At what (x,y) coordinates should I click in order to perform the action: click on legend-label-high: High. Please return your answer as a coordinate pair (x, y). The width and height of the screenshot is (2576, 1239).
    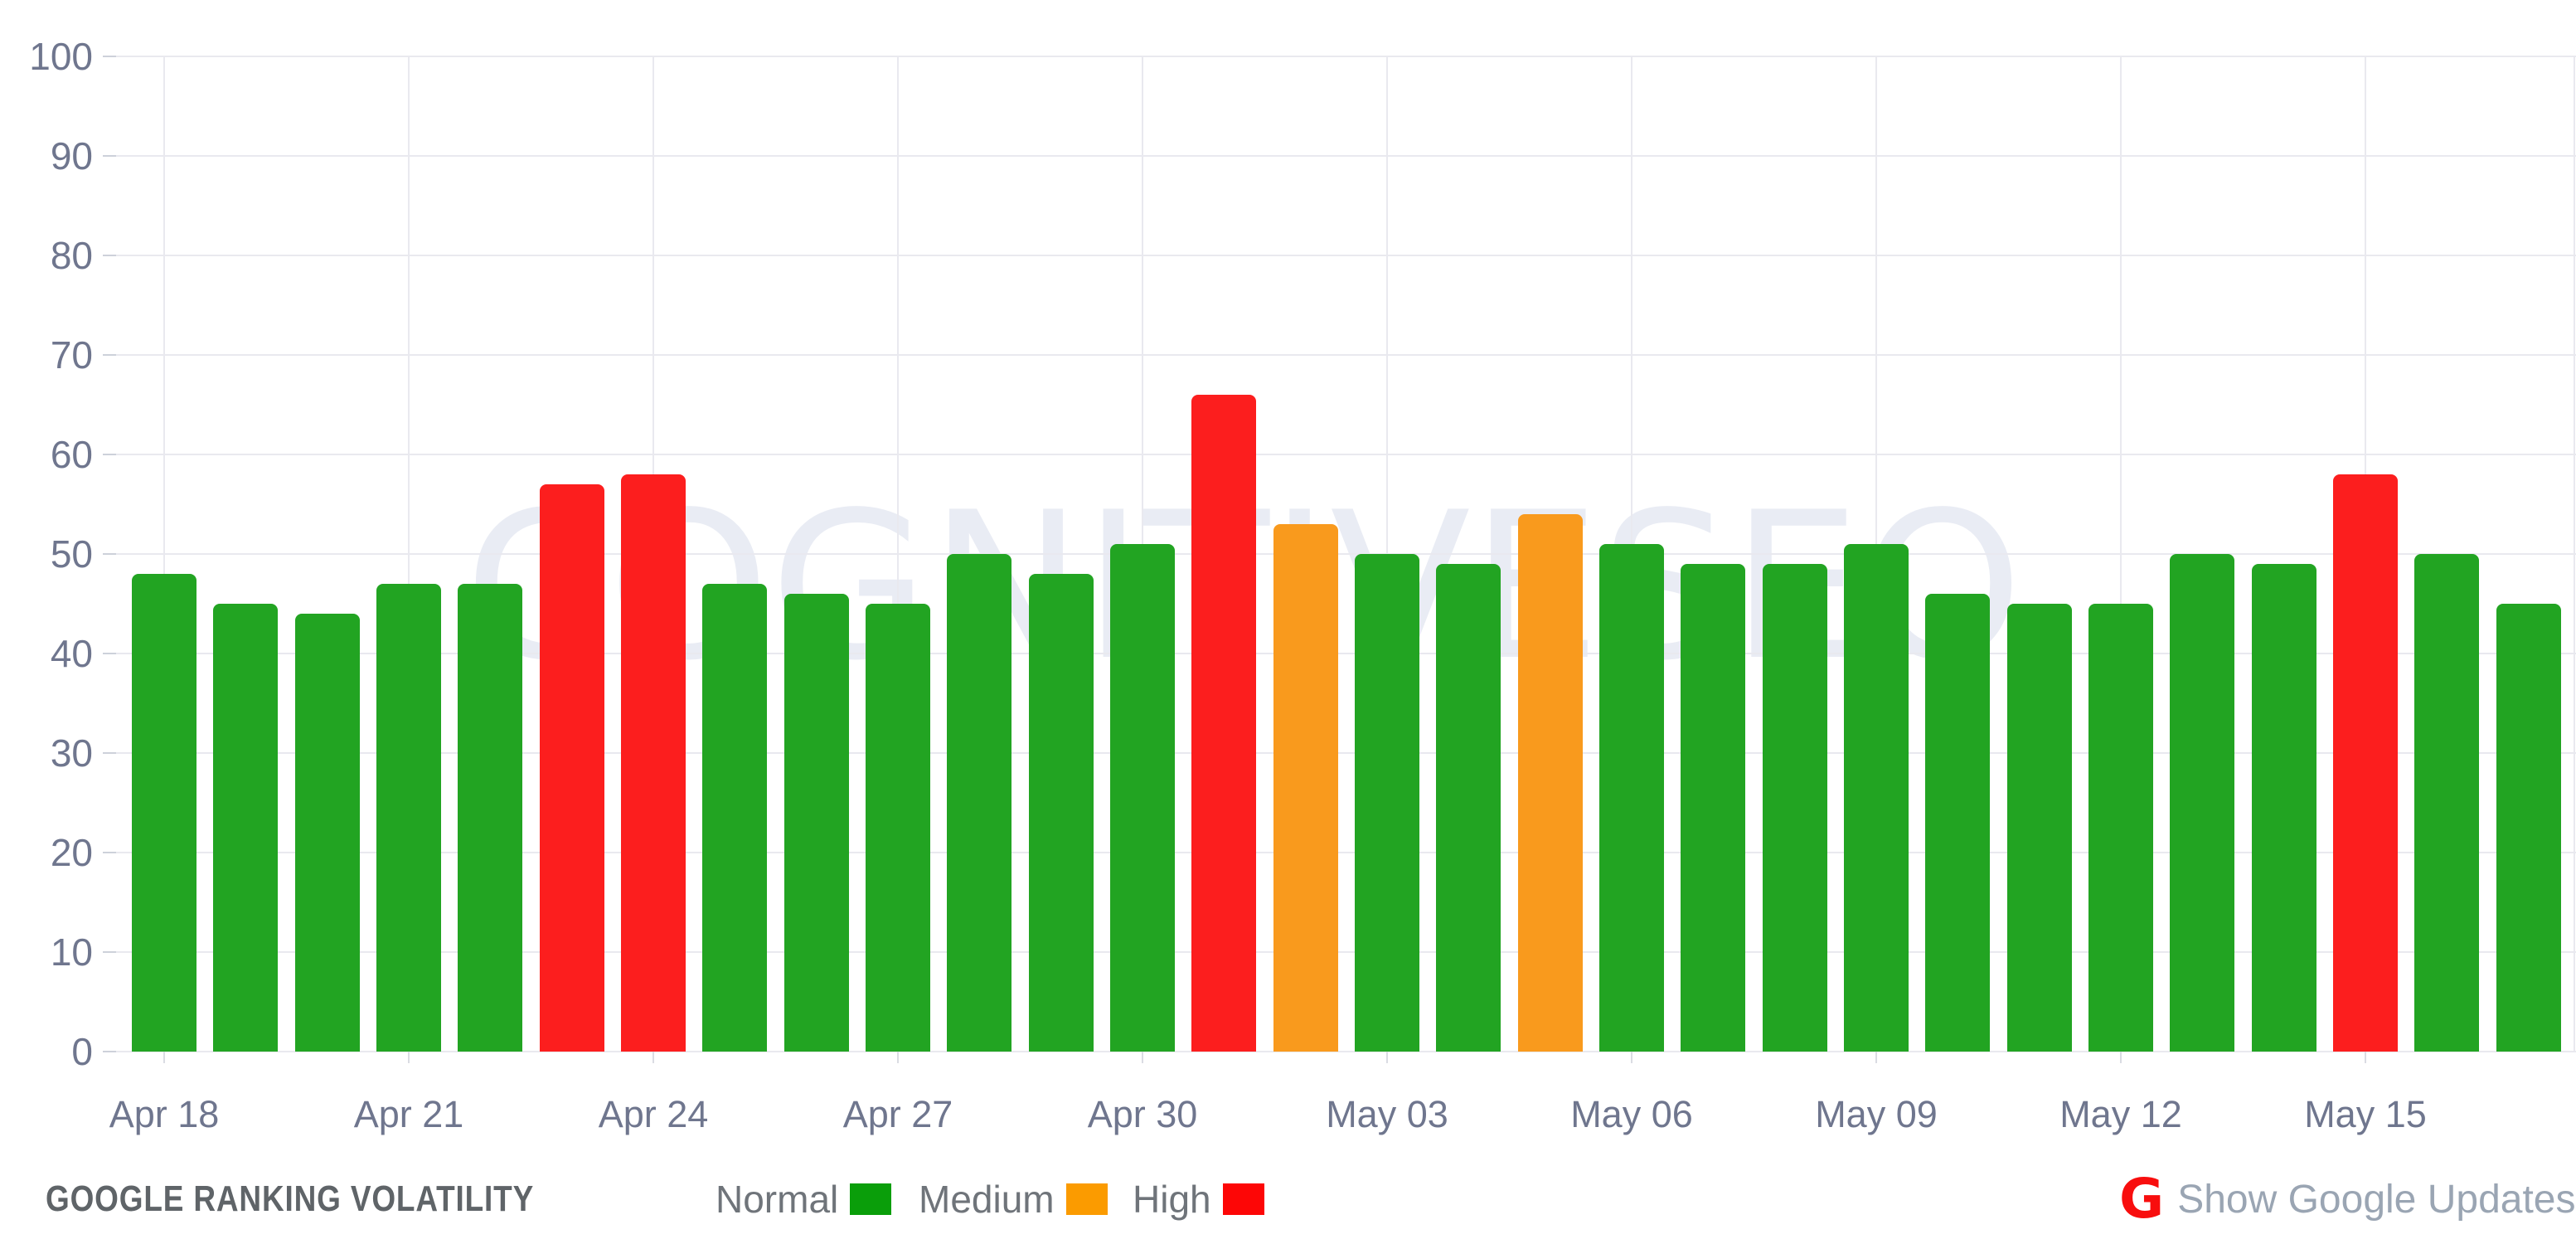
    Looking at the image, I should click on (1172, 1199).